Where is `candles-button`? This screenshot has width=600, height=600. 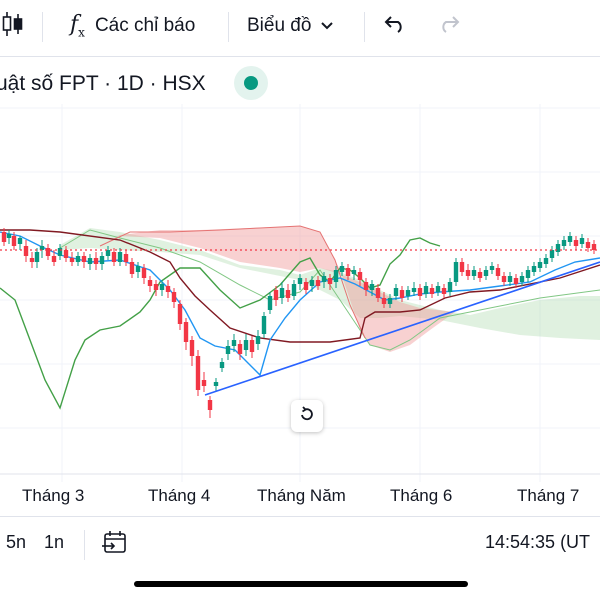
candles-button is located at coordinates (13, 26).